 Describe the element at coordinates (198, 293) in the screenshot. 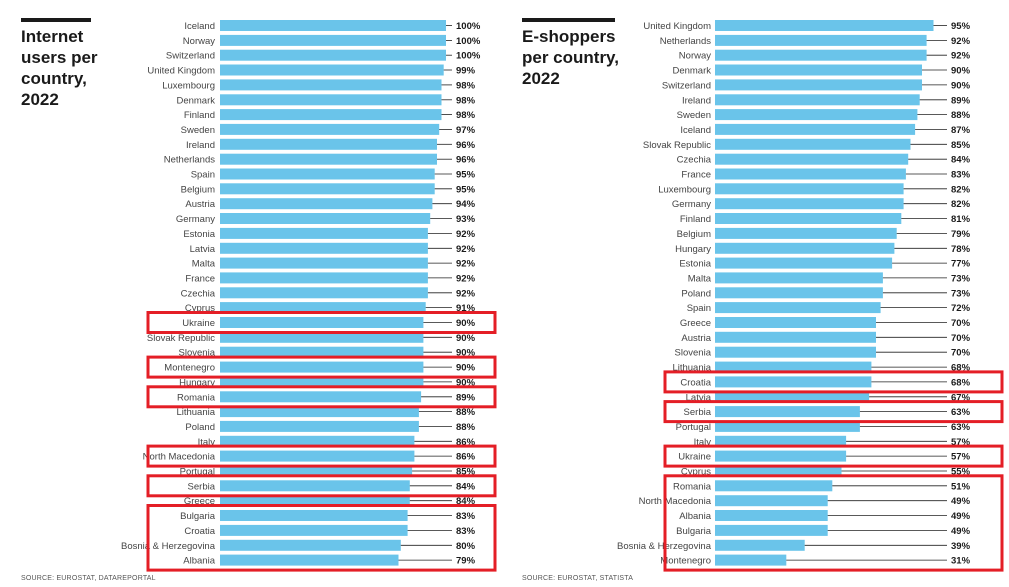

I see `category-label: Czechia` at that location.